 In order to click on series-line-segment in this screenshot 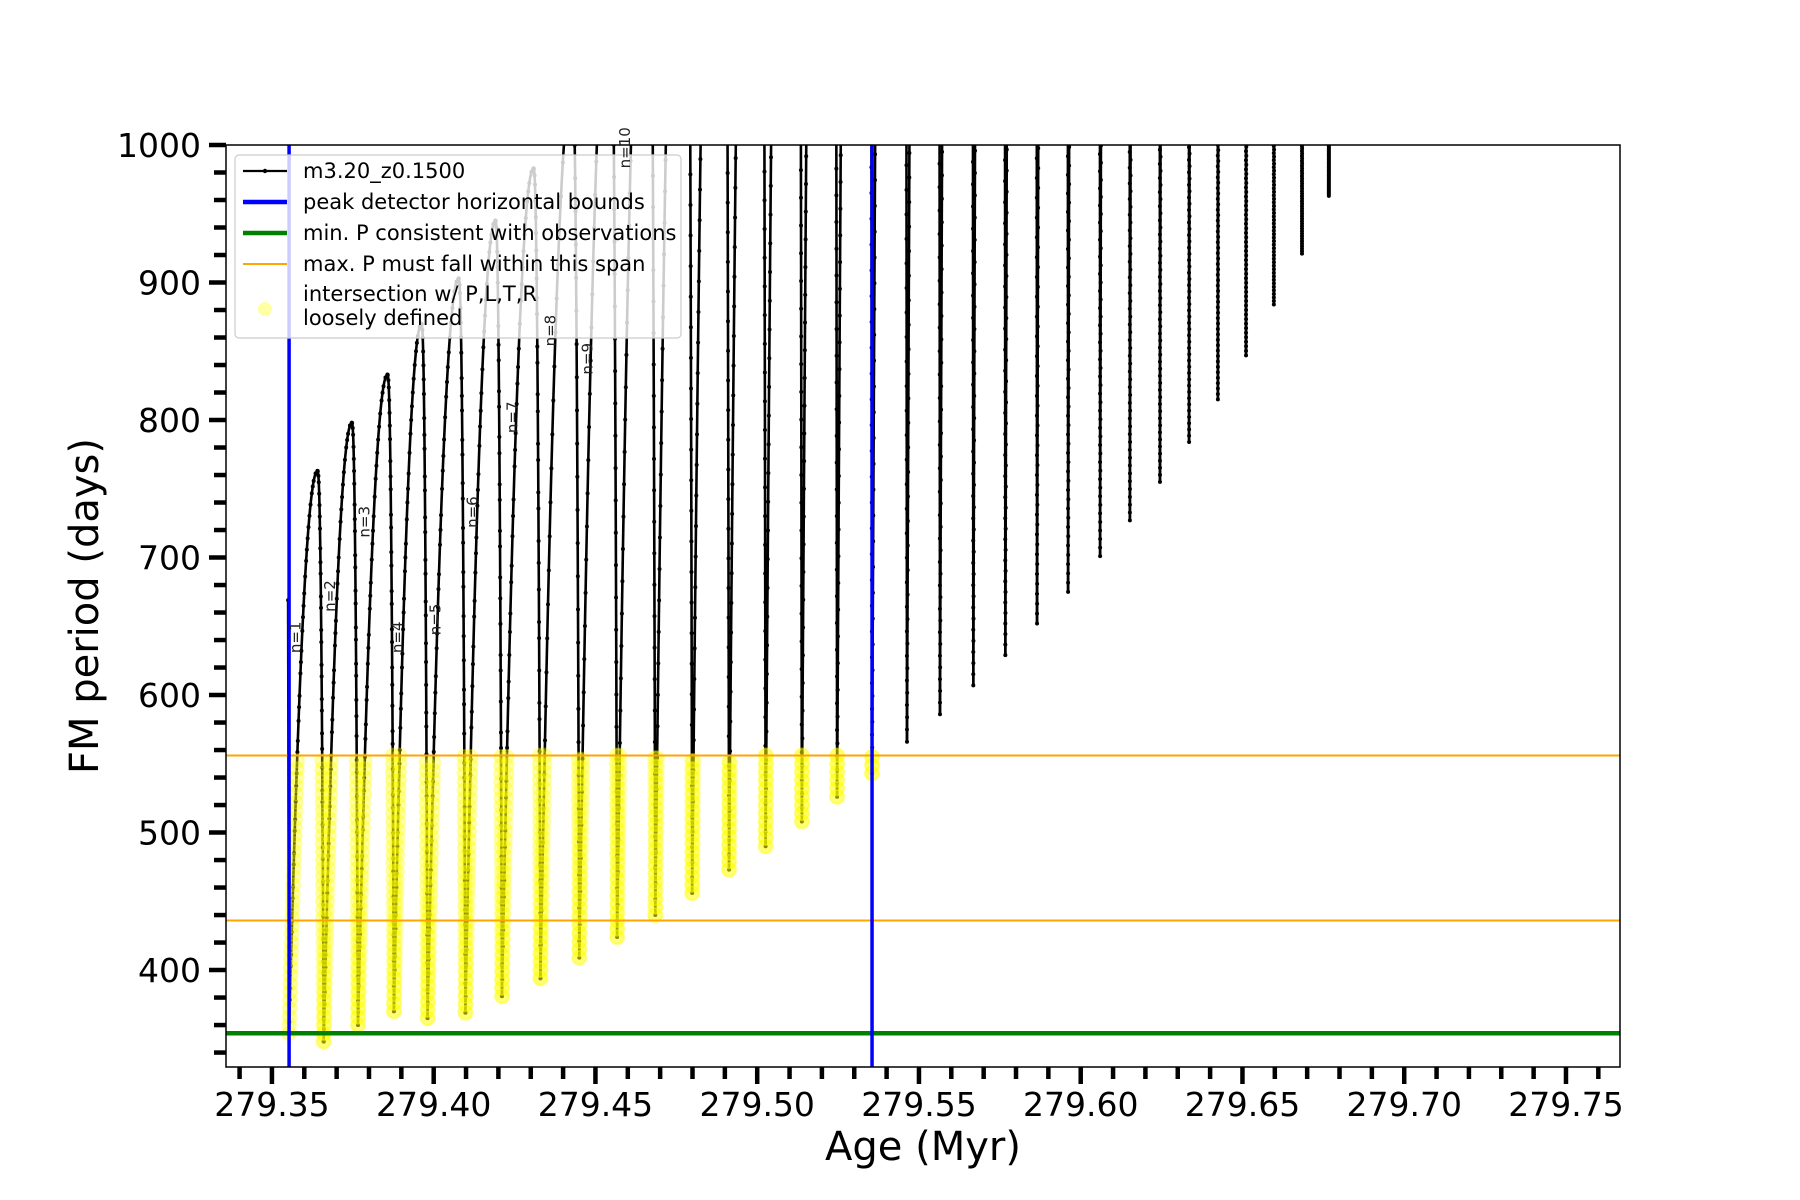, I will do `click(747, 507)`.